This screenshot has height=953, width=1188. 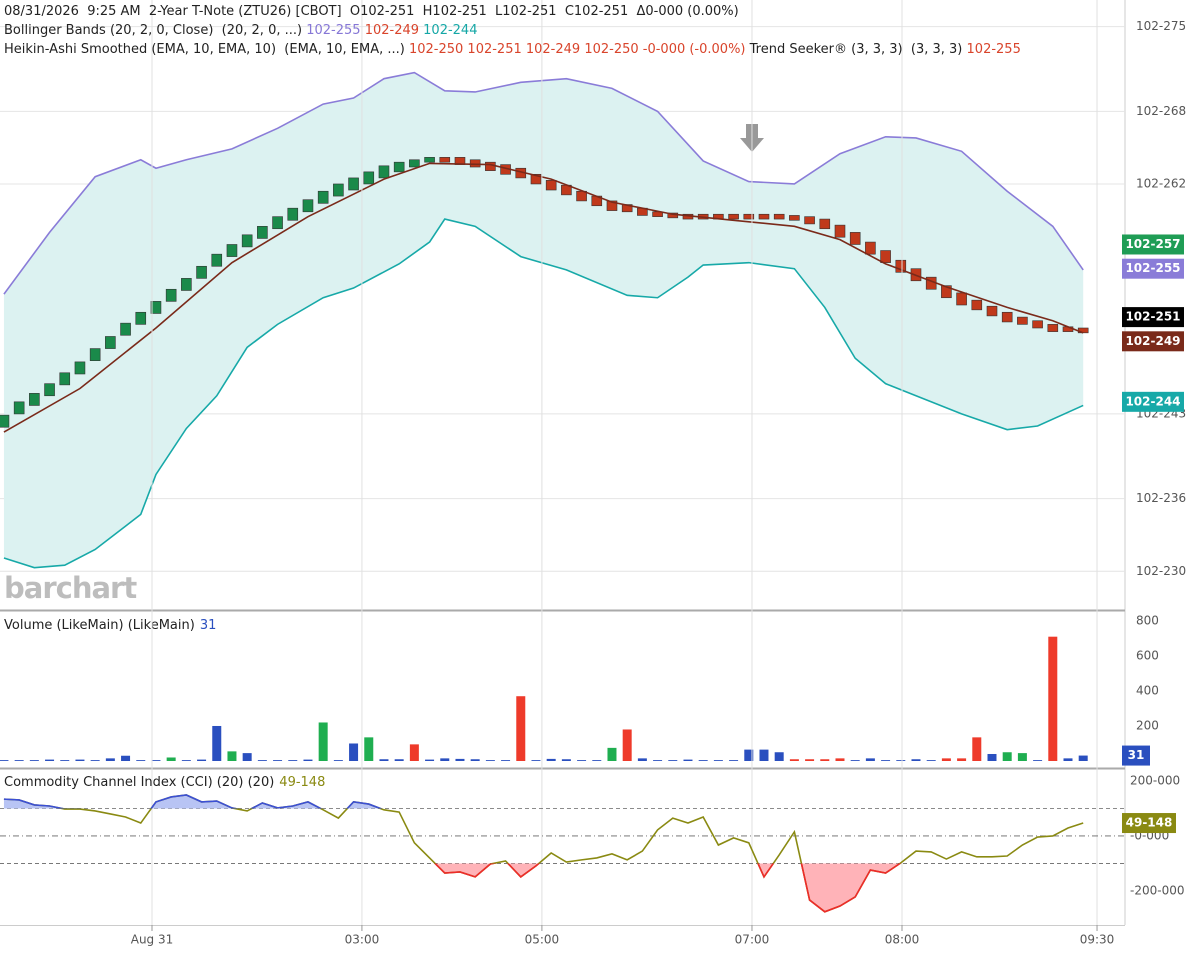 I want to click on cci-high-fill, so click(x=543, y=802).